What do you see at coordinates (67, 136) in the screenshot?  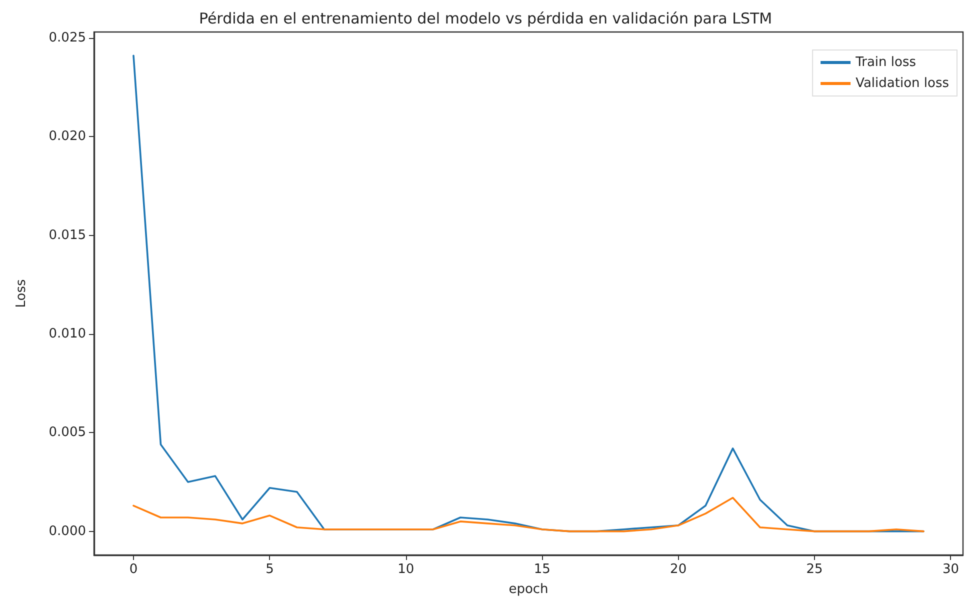 I see `y-tick-label: 0.020` at bounding box center [67, 136].